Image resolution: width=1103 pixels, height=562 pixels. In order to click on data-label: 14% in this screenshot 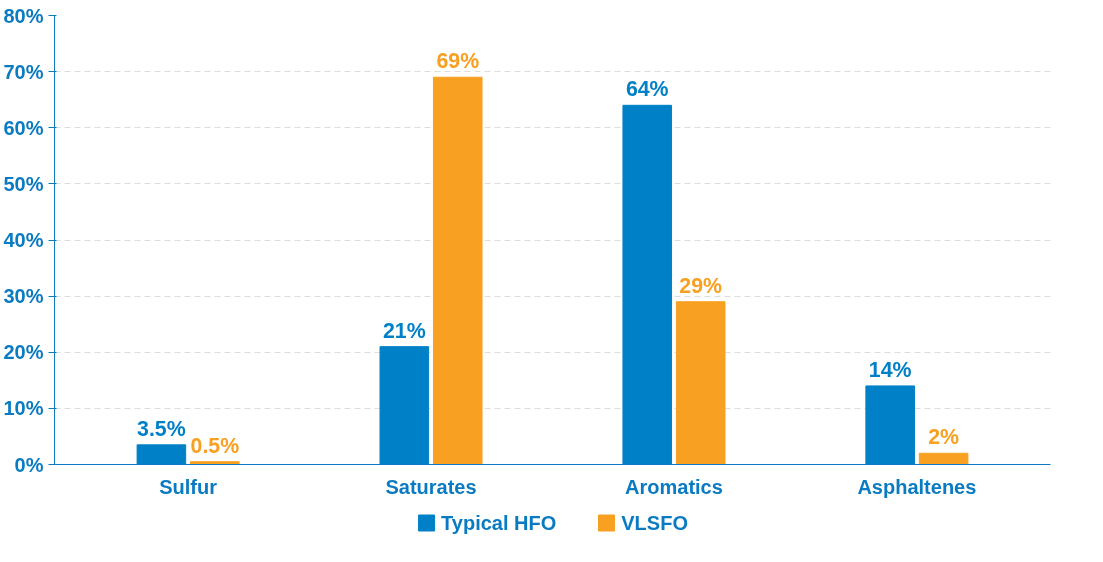, I will do `click(890, 369)`.